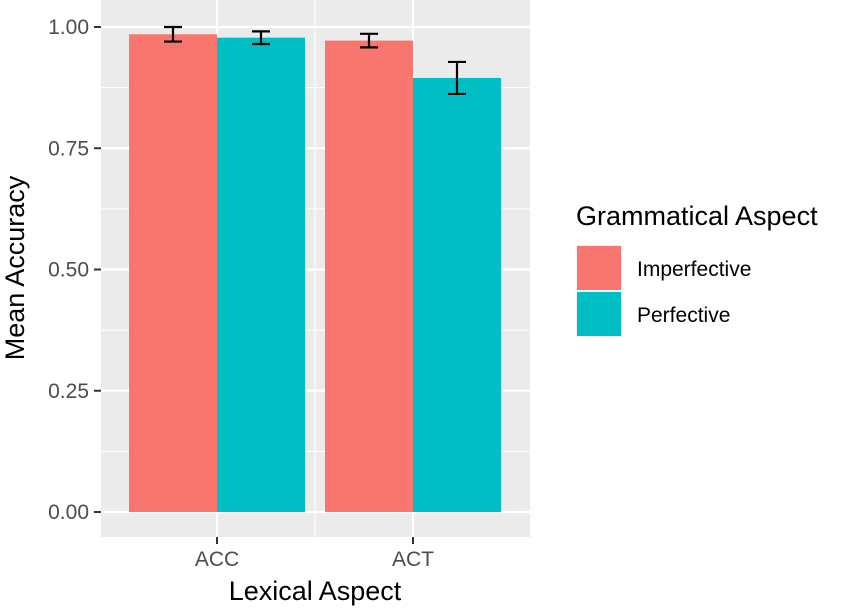 The height and width of the screenshot is (611, 851). What do you see at coordinates (68, 270) in the screenshot?
I see `y-tick-label: 0.50` at bounding box center [68, 270].